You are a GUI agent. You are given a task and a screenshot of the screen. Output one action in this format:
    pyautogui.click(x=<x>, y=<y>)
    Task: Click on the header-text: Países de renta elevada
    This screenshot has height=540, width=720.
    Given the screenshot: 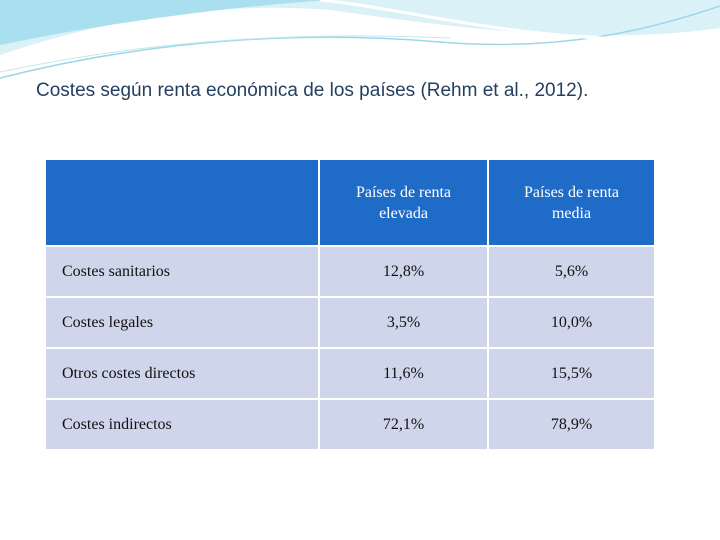 What is the action you would take?
    pyautogui.click(x=403, y=202)
    